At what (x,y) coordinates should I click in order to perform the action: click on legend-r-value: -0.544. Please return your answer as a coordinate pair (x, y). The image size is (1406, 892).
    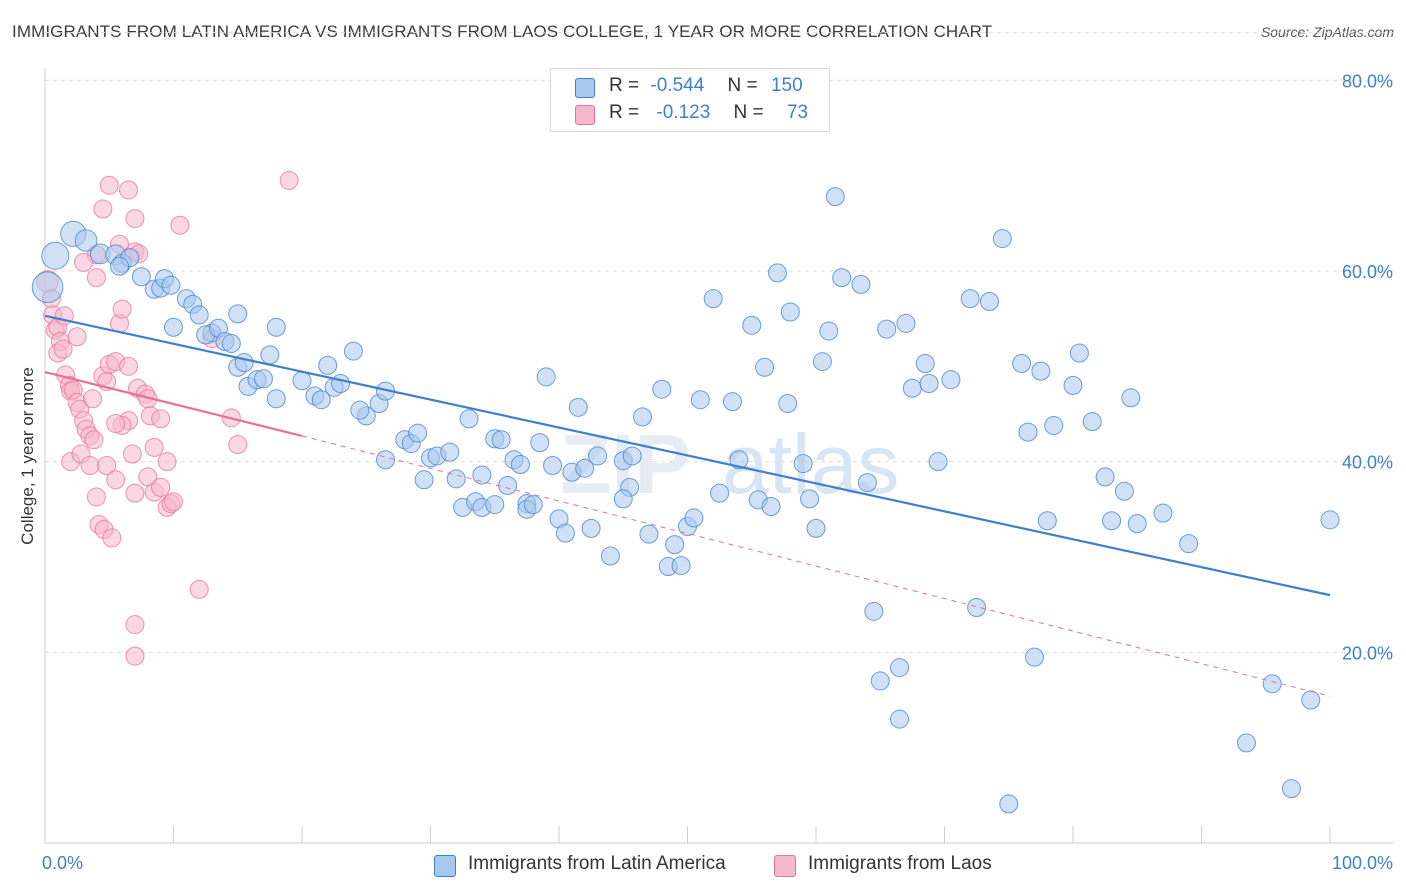
    Looking at the image, I should click on (677, 85).